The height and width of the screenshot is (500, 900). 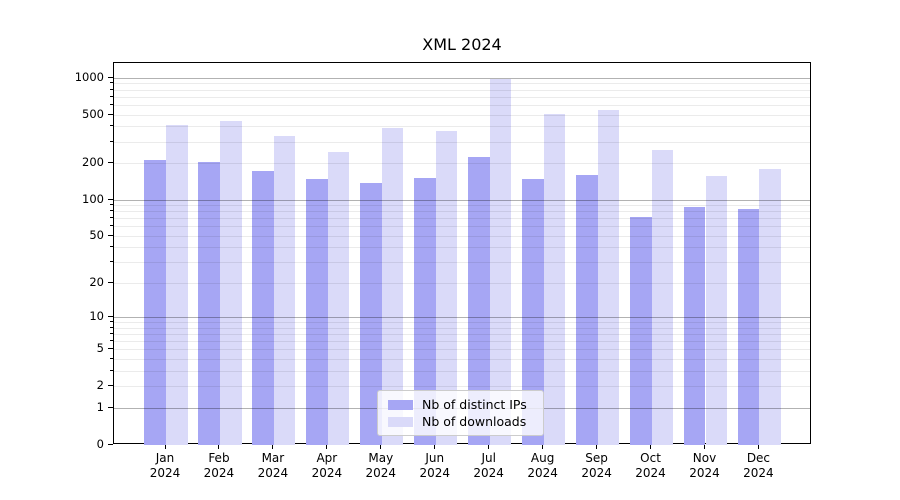 What do you see at coordinates (96, 316) in the screenshot?
I see `y-tick-label: 10` at bounding box center [96, 316].